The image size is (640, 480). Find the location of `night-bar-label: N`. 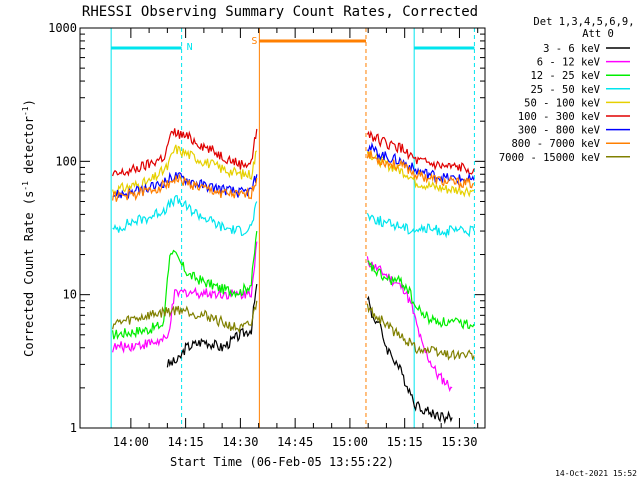

night-bar-label: N is located at coordinates (190, 47).